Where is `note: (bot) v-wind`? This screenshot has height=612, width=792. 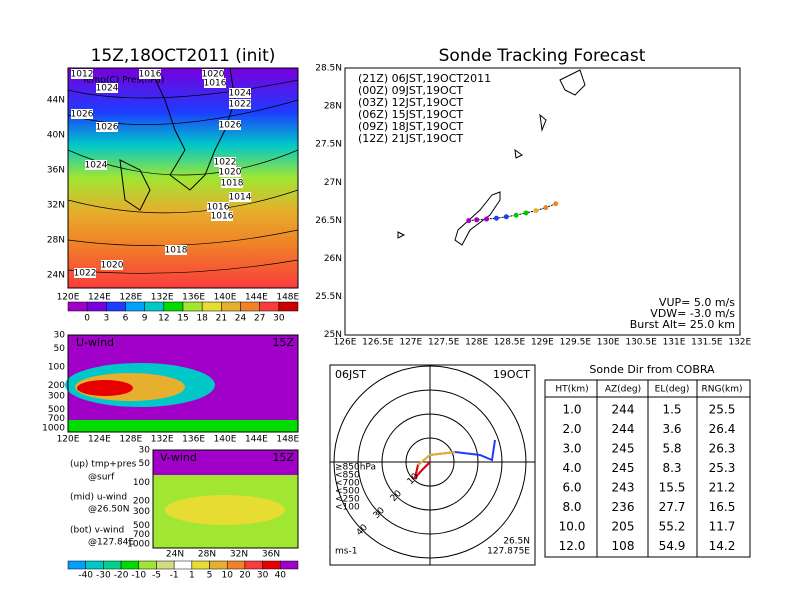
note: (bot) v-wind is located at coordinates (97, 531).